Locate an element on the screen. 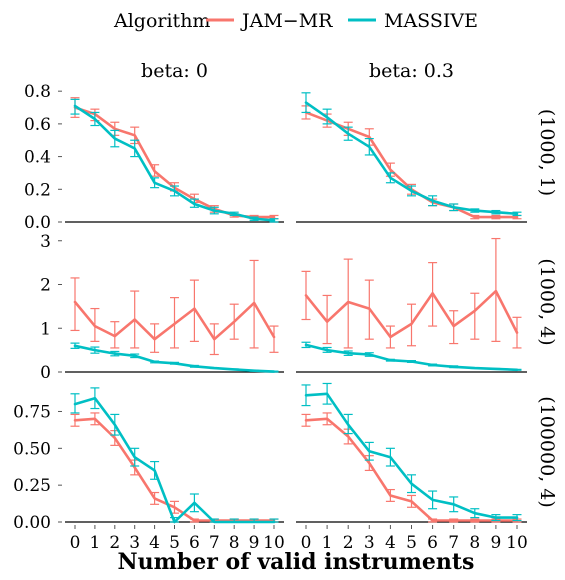 The image size is (565, 580). y-tick-label: 0 is located at coordinates (45, 373).